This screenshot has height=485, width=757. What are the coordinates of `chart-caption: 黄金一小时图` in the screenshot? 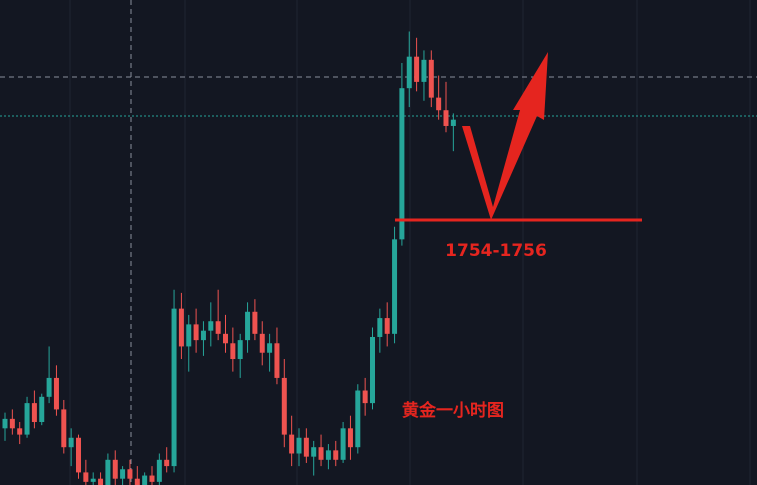 It's located at (453, 410).